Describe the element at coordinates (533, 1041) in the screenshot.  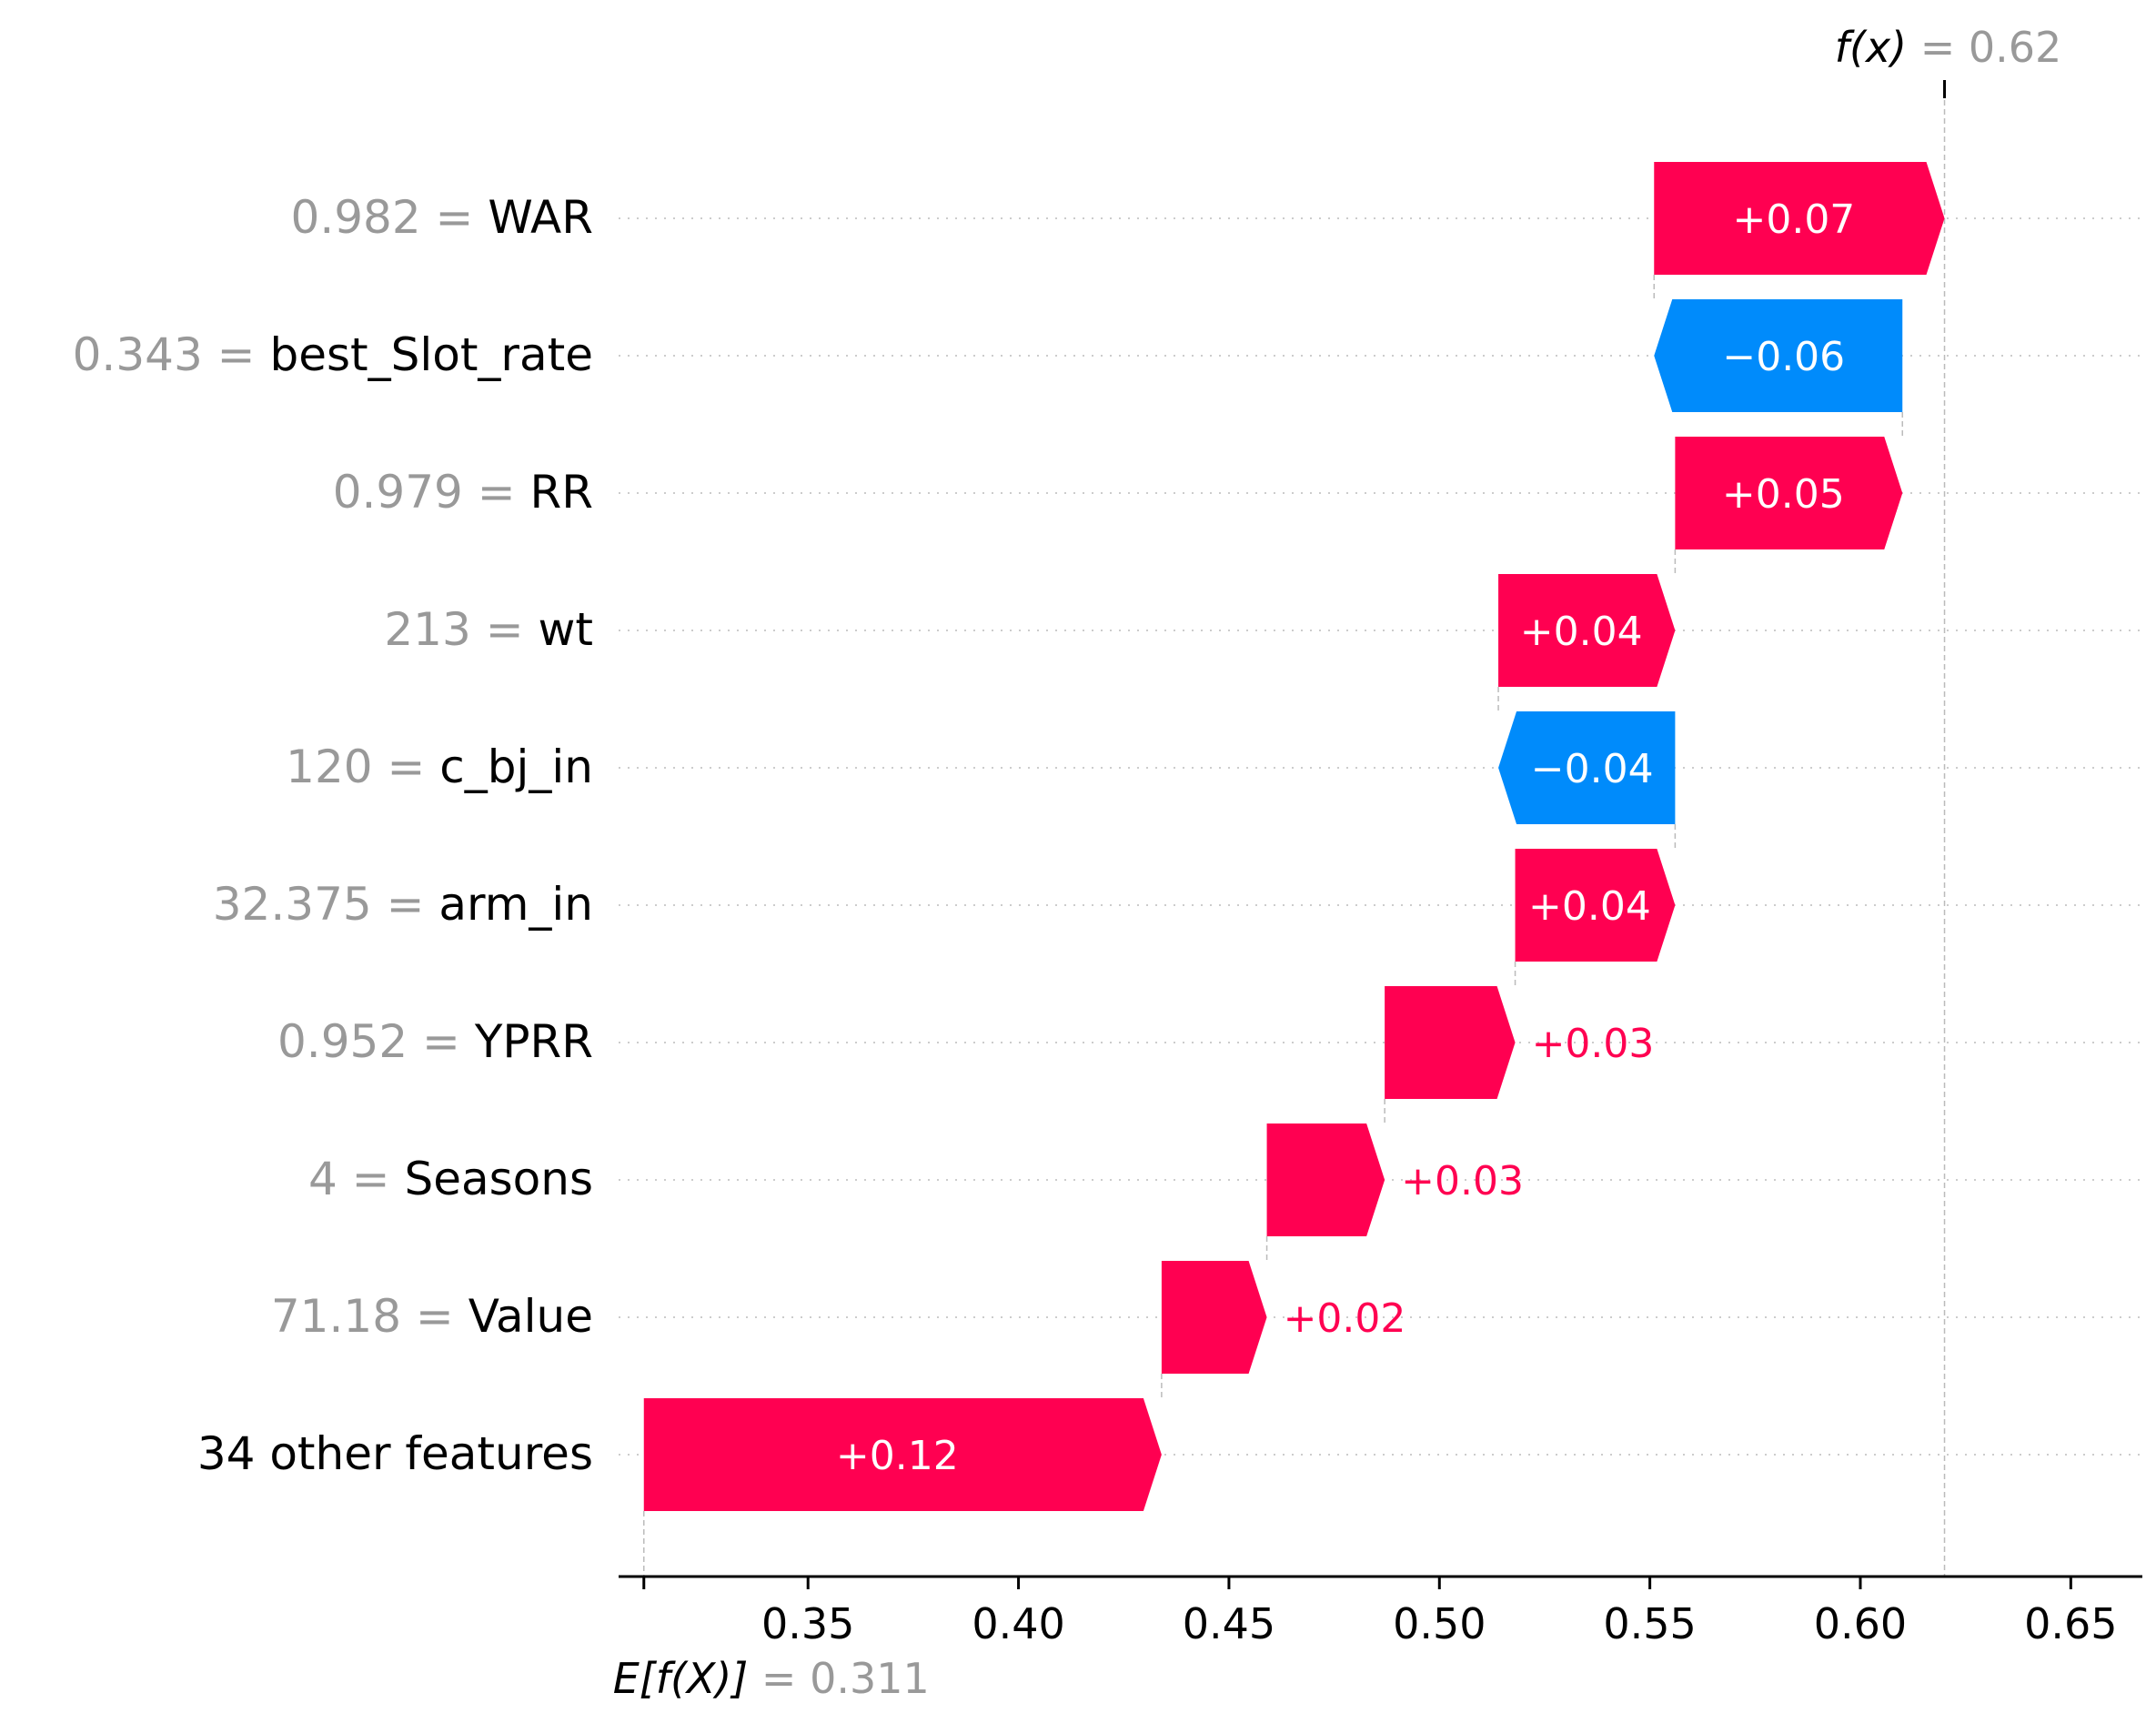
I see `feature-name: YPRR` at that location.